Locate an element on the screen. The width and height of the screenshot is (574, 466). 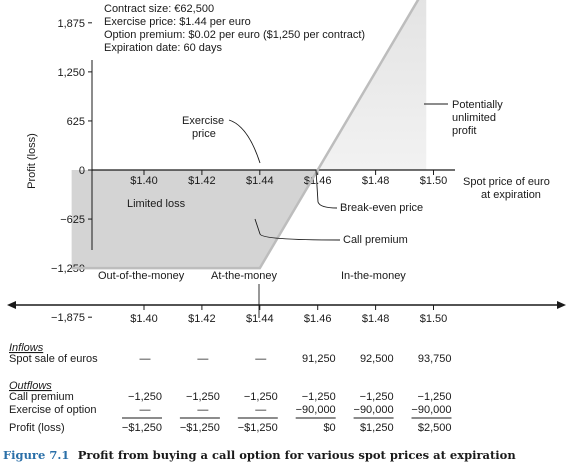
table-cell: $0 is located at coordinates (329, 428).